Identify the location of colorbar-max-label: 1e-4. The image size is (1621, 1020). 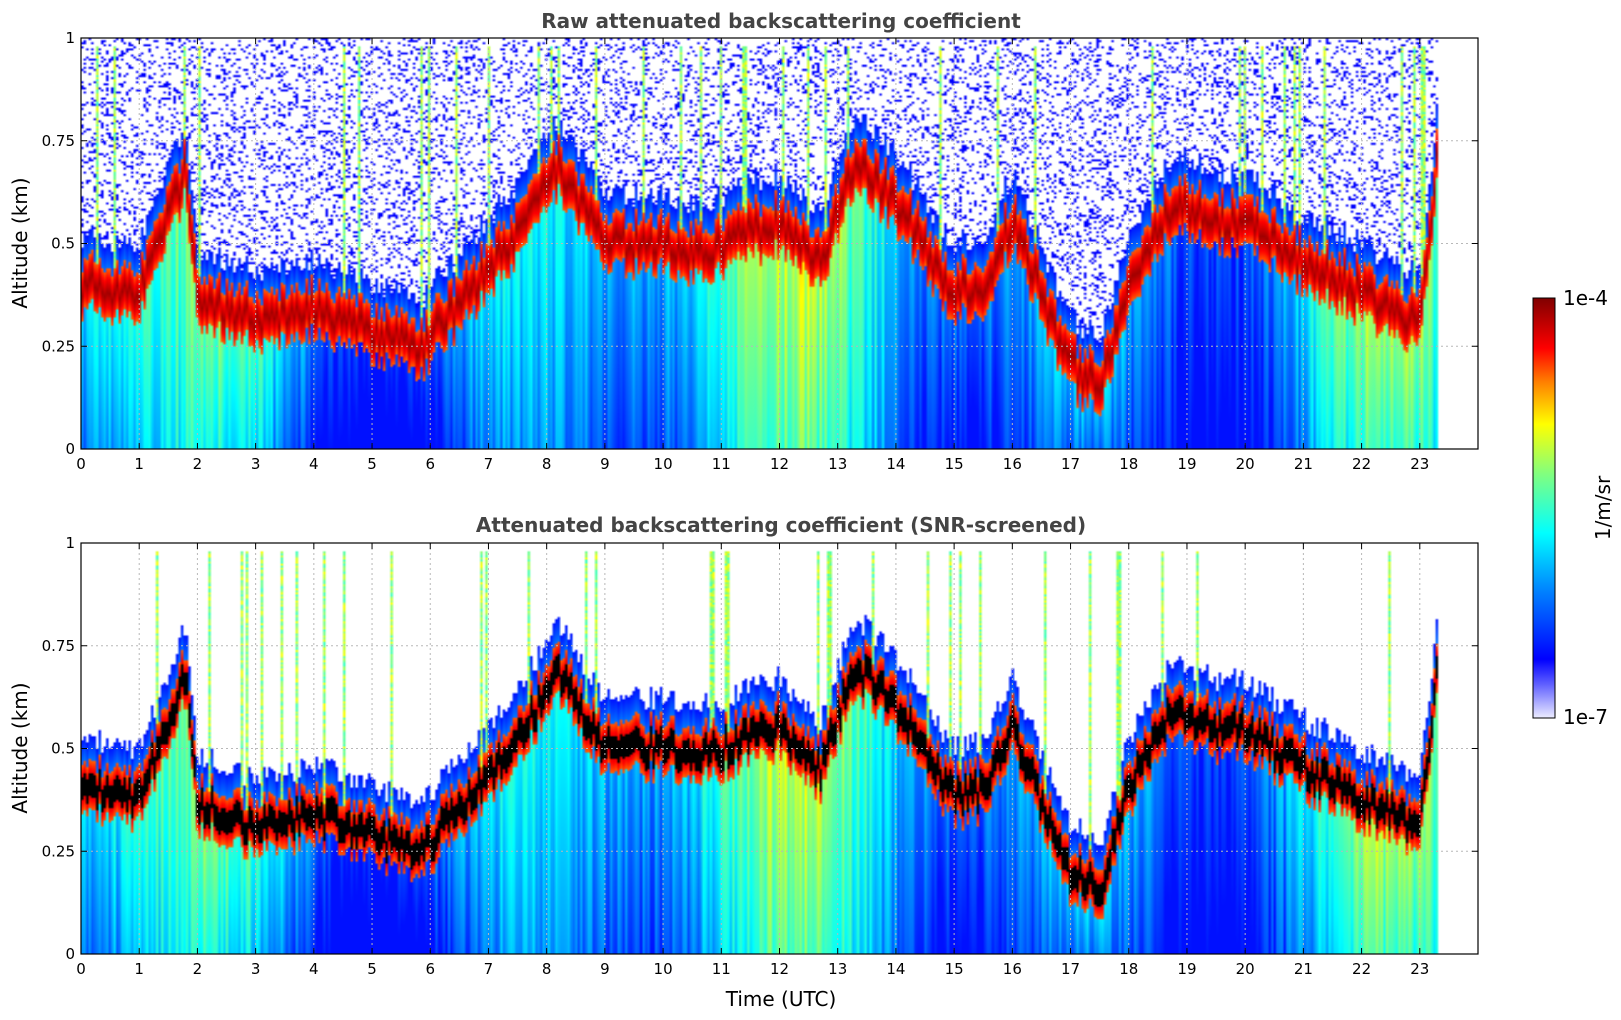
(1585, 298).